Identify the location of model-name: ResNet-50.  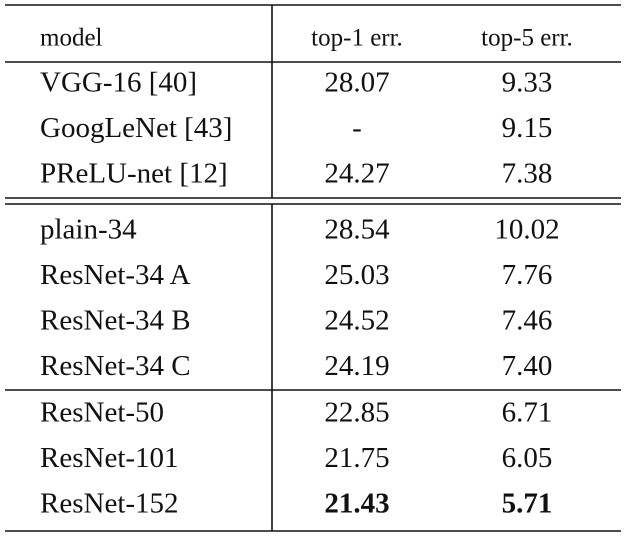
(102, 413).